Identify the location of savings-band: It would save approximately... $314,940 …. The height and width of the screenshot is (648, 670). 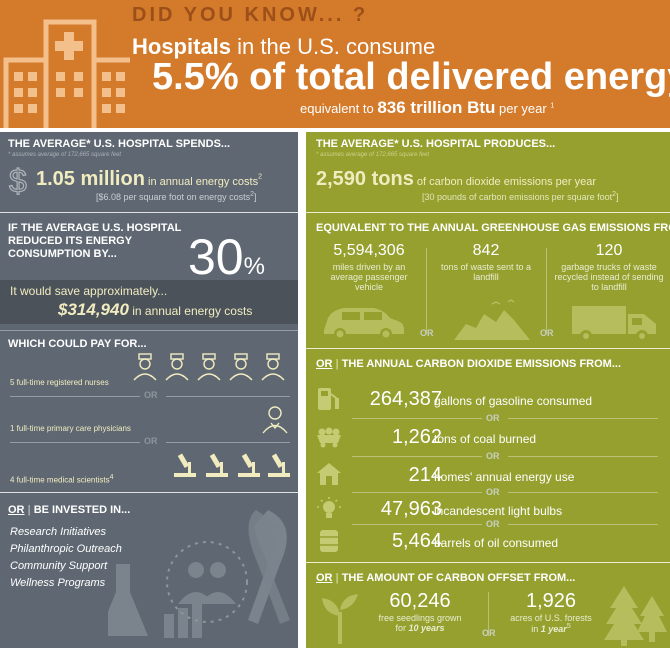
(149, 302).